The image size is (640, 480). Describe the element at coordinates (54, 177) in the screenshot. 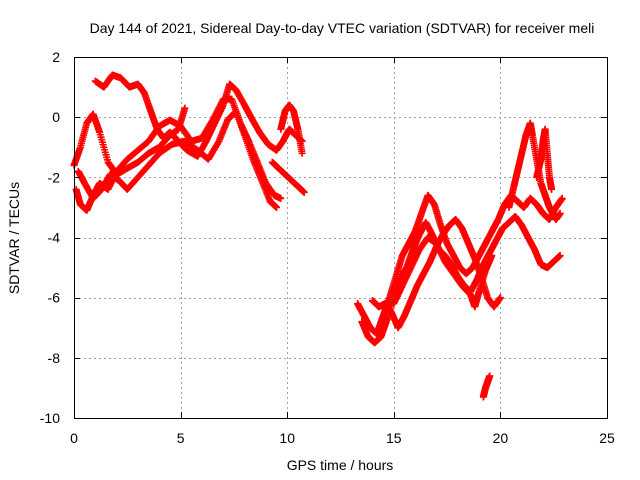

I see `y-tick-label: -2` at that location.